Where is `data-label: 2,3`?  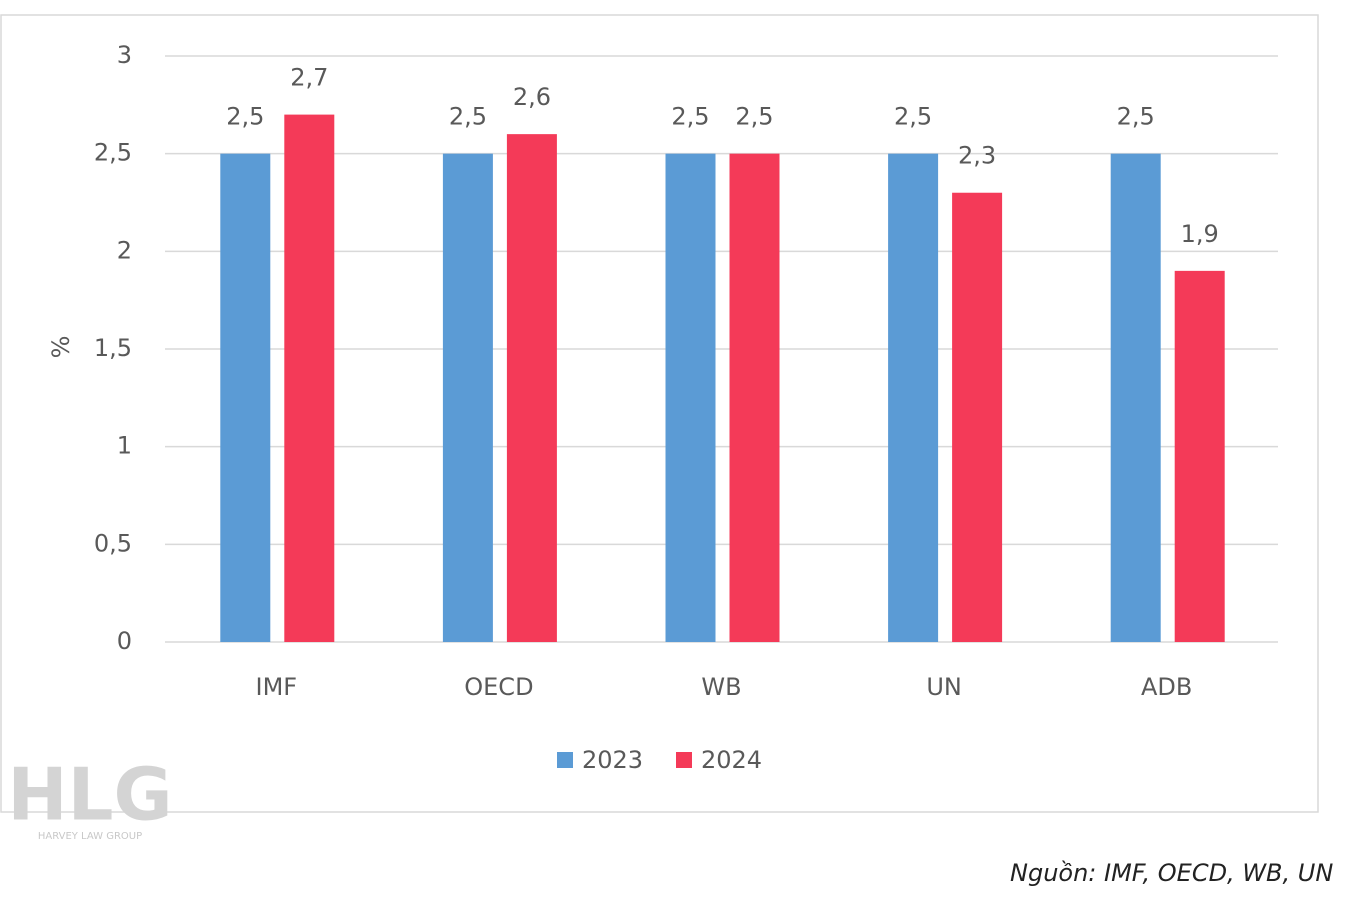 data-label: 2,3 is located at coordinates (977, 156).